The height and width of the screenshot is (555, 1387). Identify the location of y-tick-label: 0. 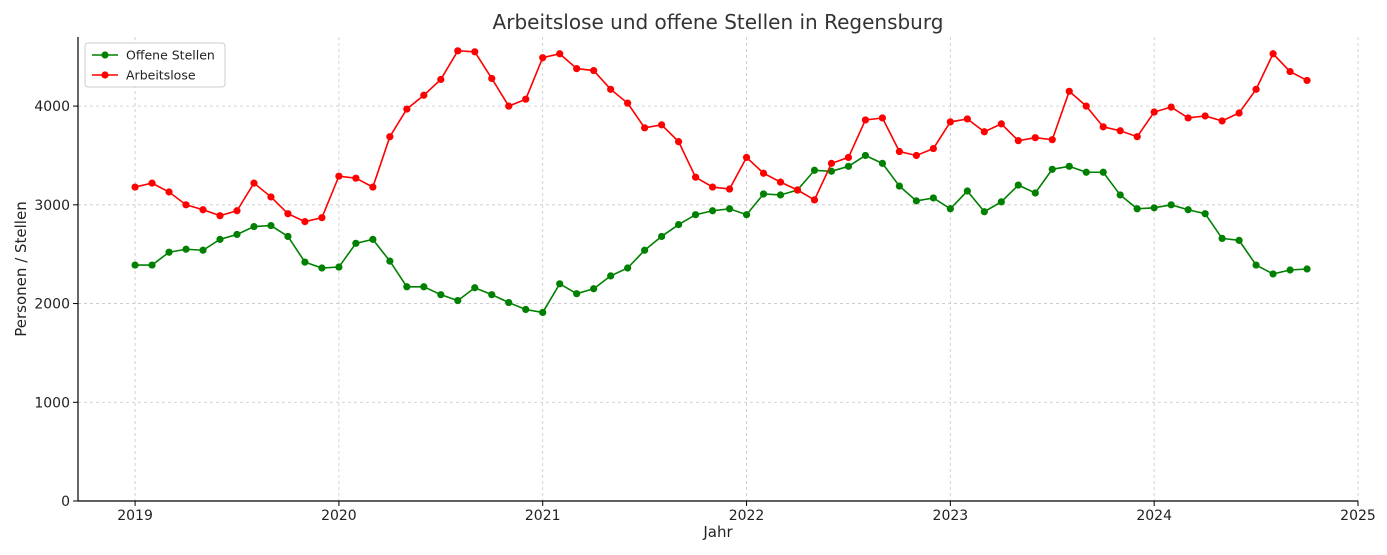
(65, 502).